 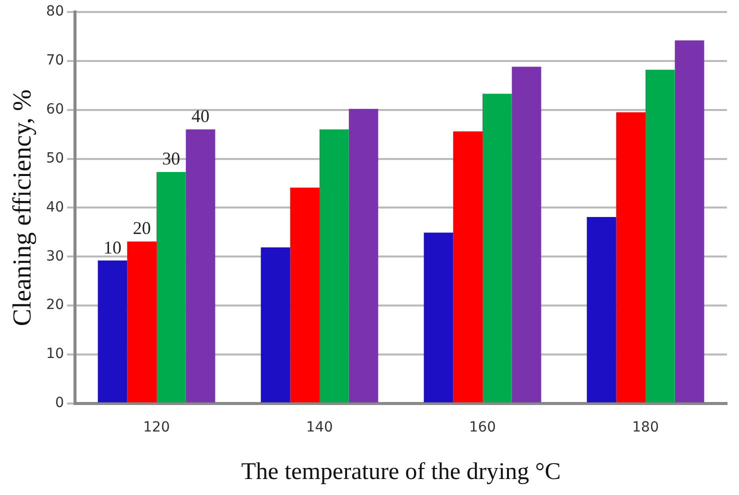 What do you see at coordinates (55, 354) in the screenshot?
I see `y-tick-label: 10` at bounding box center [55, 354].